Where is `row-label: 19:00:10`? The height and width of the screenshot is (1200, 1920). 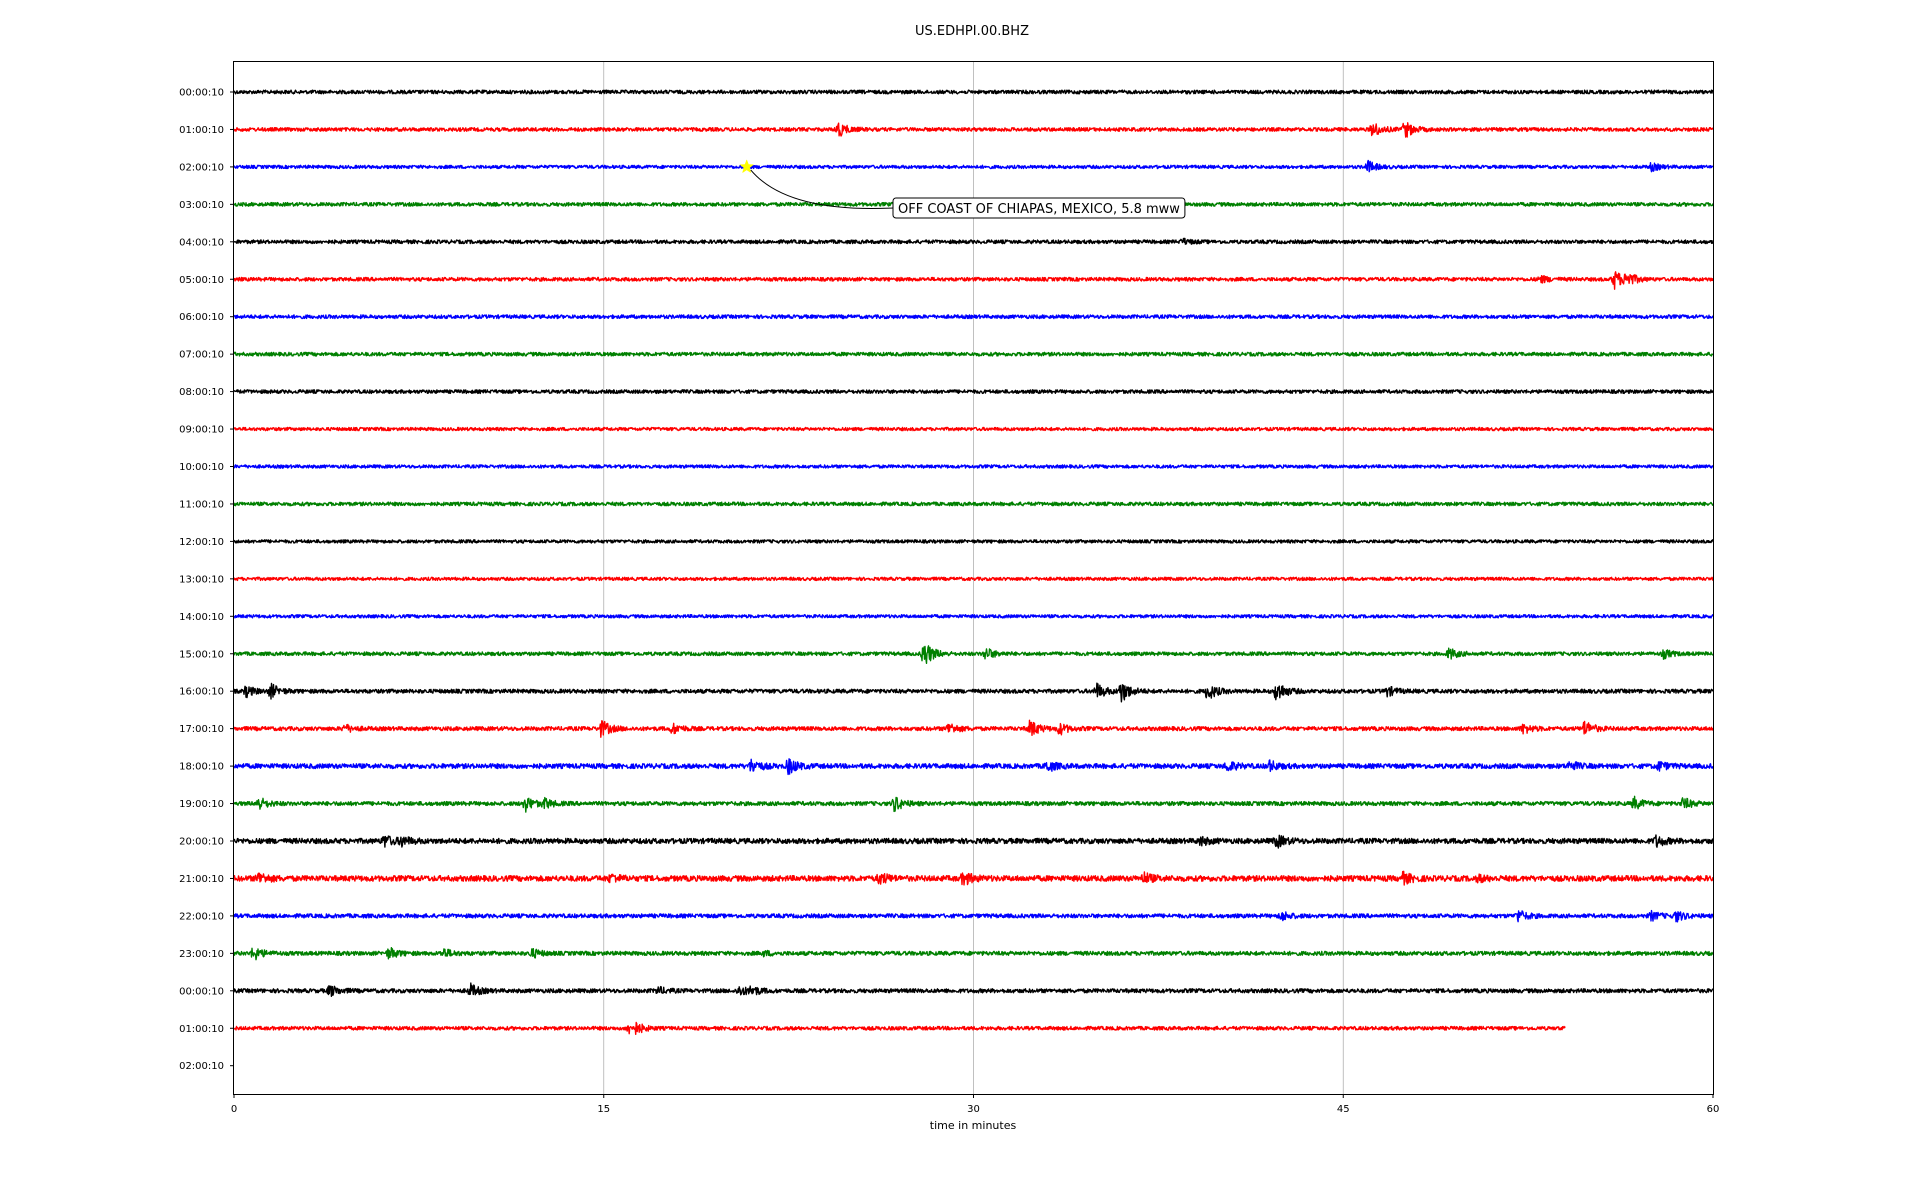
row-label: 19:00:10 is located at coordinates (201, 804).